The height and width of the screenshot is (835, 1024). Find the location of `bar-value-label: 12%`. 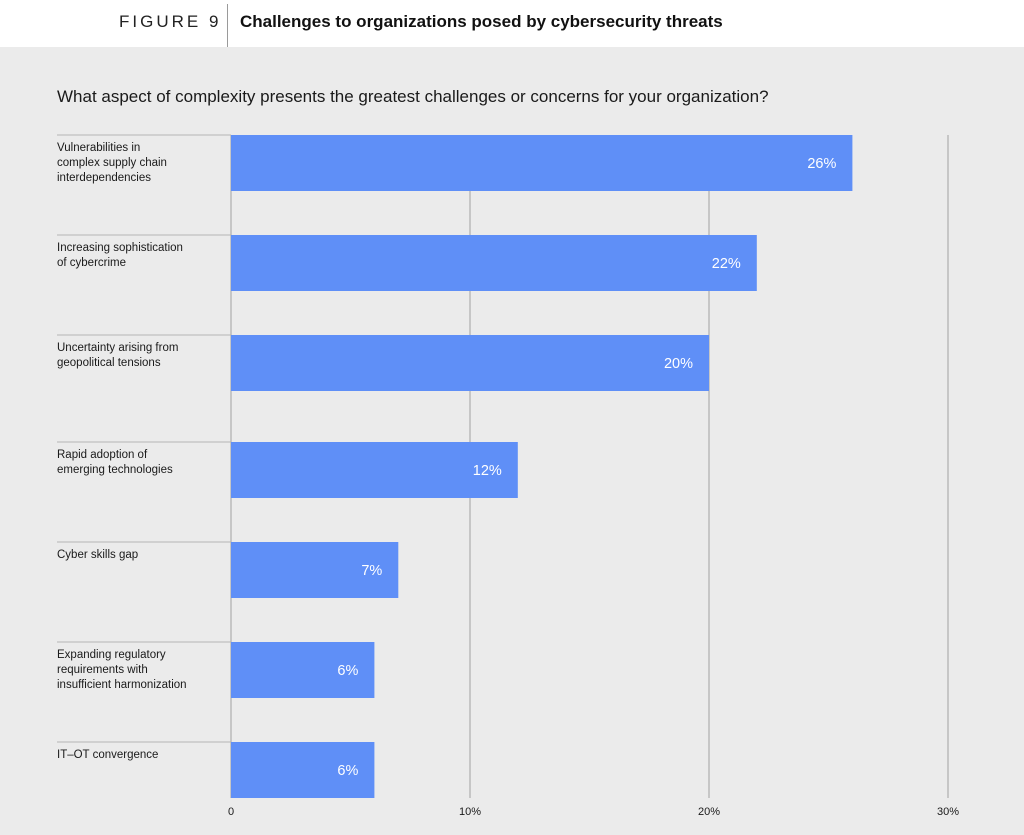

bar-value-label: 12% is located at coordinates (487, 471).